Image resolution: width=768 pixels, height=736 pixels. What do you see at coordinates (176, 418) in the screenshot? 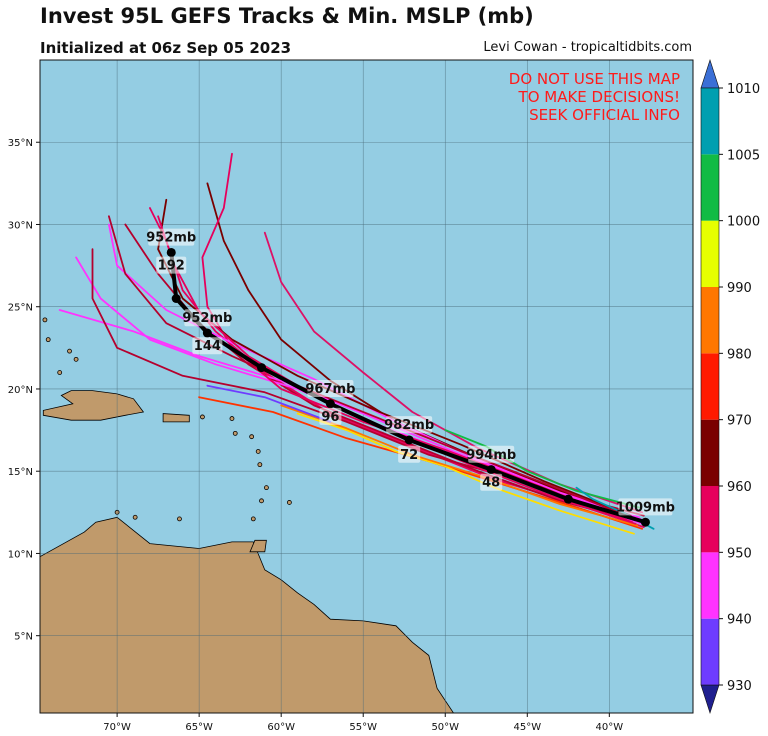
I see `puerto-rico-land` at bounding box center [176, 418].